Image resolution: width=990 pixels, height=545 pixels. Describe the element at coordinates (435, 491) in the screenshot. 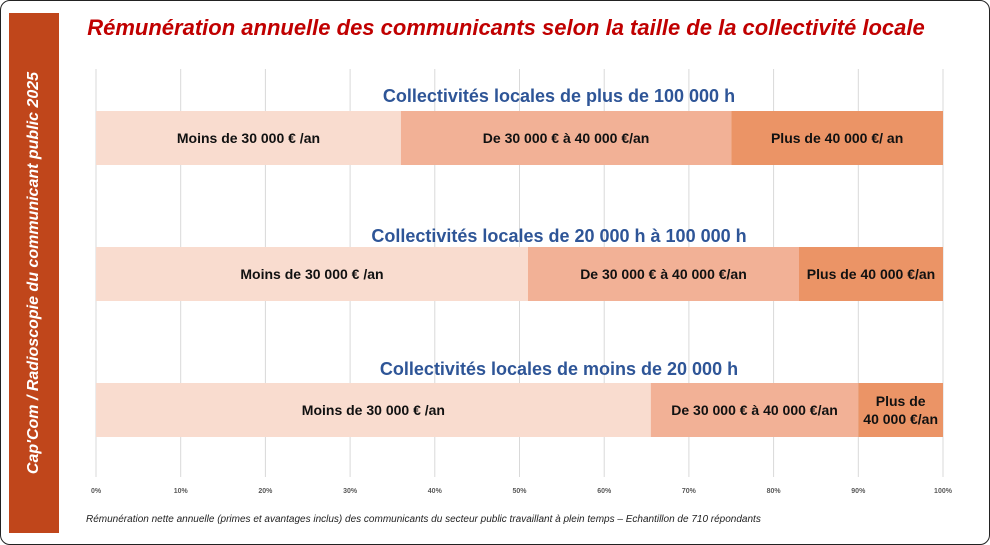

I see `x-tick-label: 40%` at that location.